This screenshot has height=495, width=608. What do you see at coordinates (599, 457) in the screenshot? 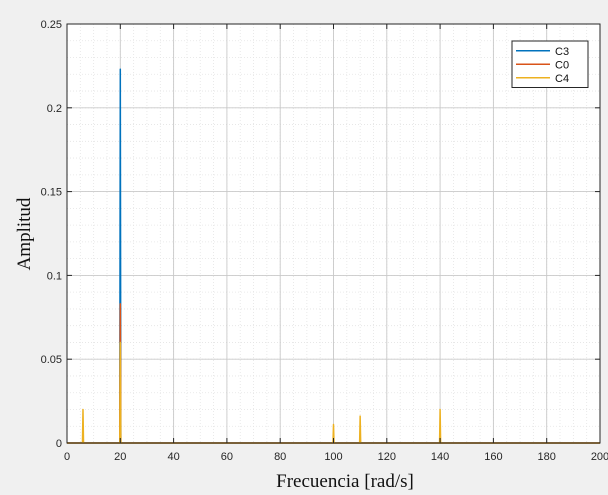
I see `x-tick-label: 200` at bounding box center [599, 457].